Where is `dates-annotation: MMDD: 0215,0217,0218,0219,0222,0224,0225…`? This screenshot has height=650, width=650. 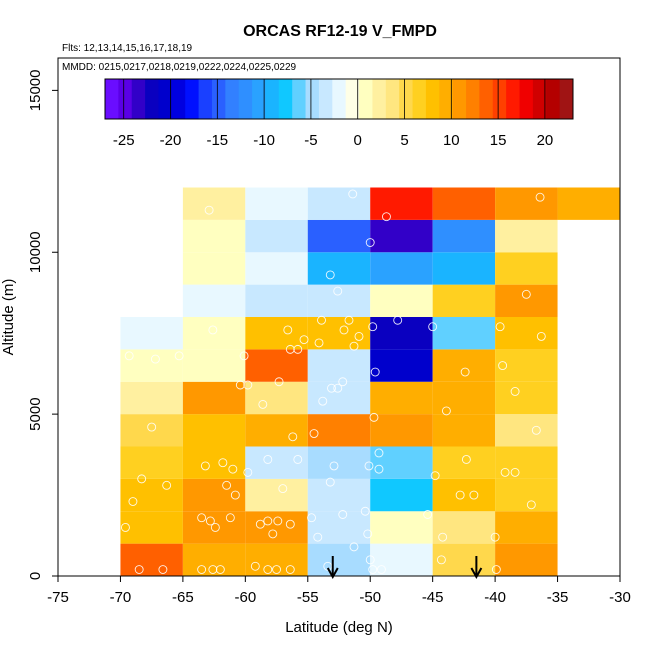
dates-annotation: MMDD: 0215,0217,0218,0219,0222,0224,0225… is located at coordinates (179, 67).